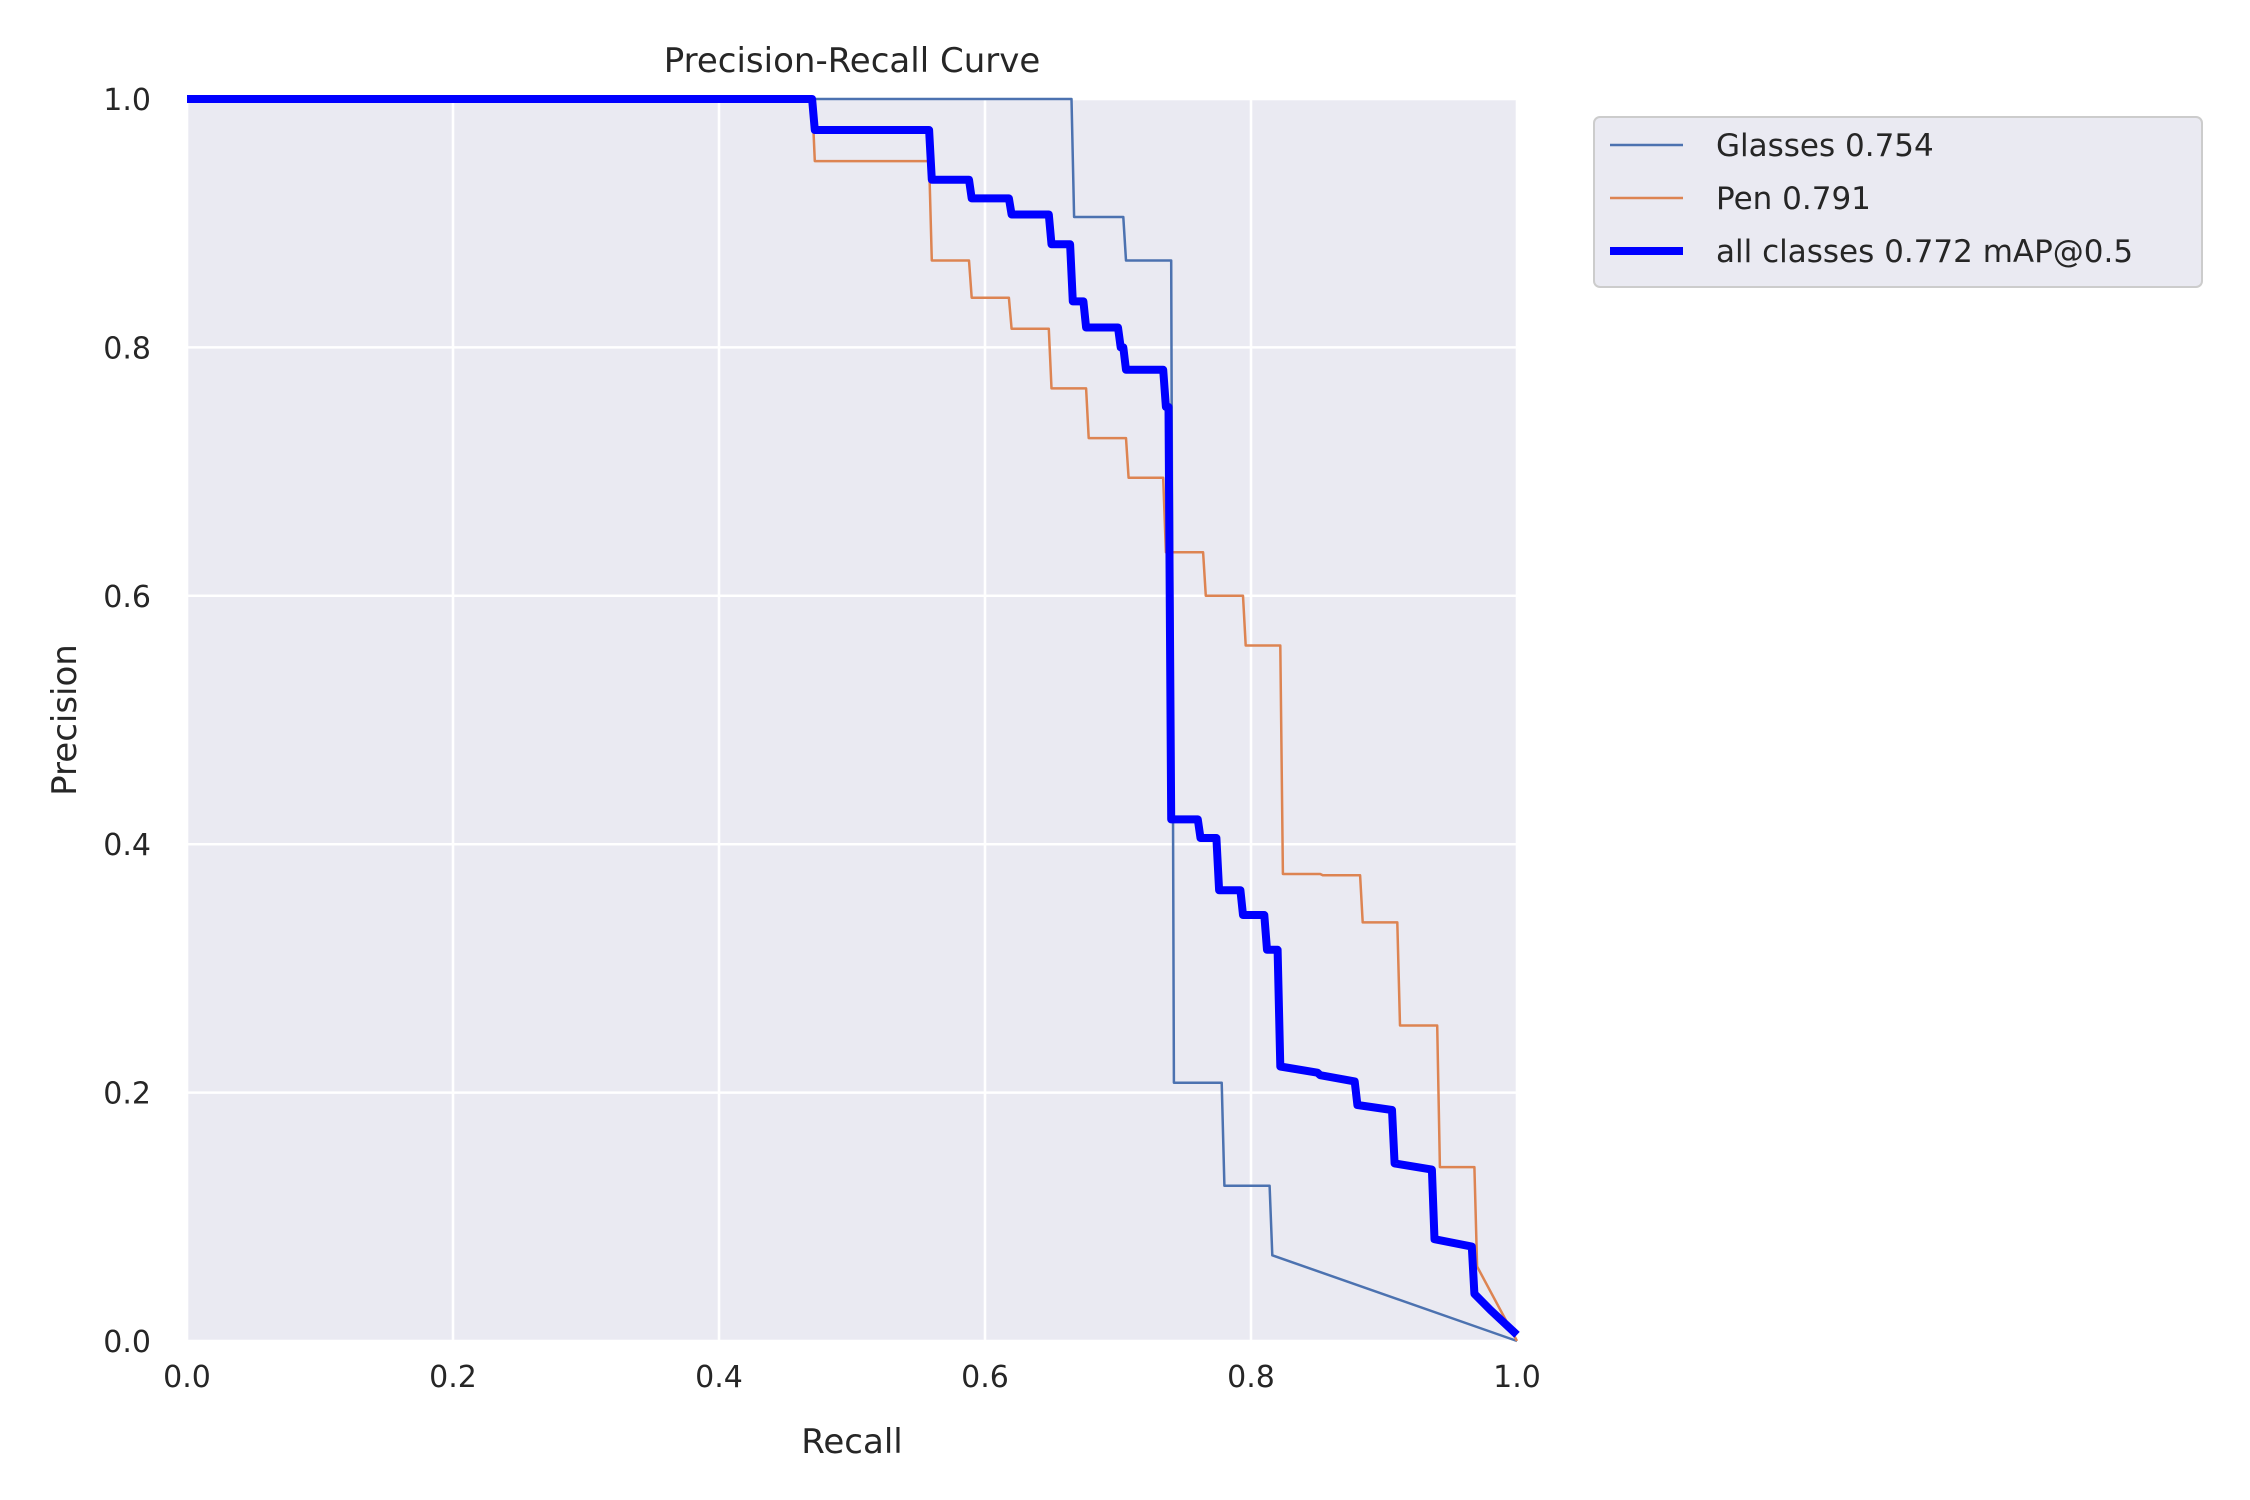 The image size is (2250, 1500). I want to click on x-tick-label: 0.4, so click(719, 1377).